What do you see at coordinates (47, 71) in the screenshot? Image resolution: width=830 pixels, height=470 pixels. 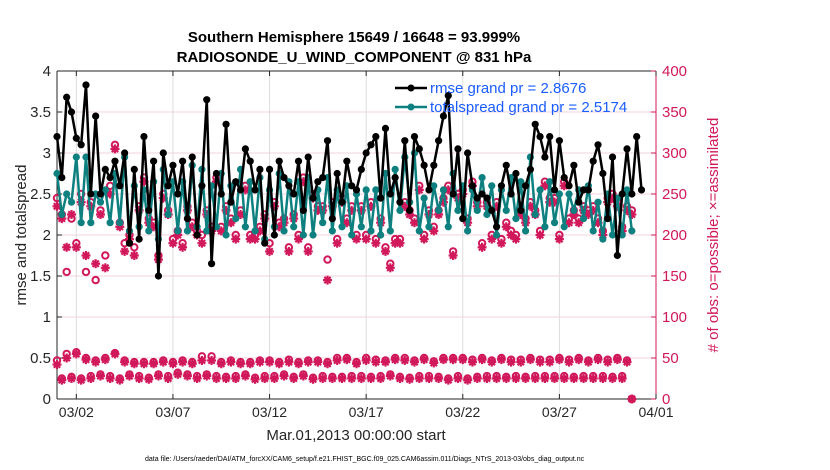 I see `y-tick-left-label: 4` at bounding box center [47, 71].